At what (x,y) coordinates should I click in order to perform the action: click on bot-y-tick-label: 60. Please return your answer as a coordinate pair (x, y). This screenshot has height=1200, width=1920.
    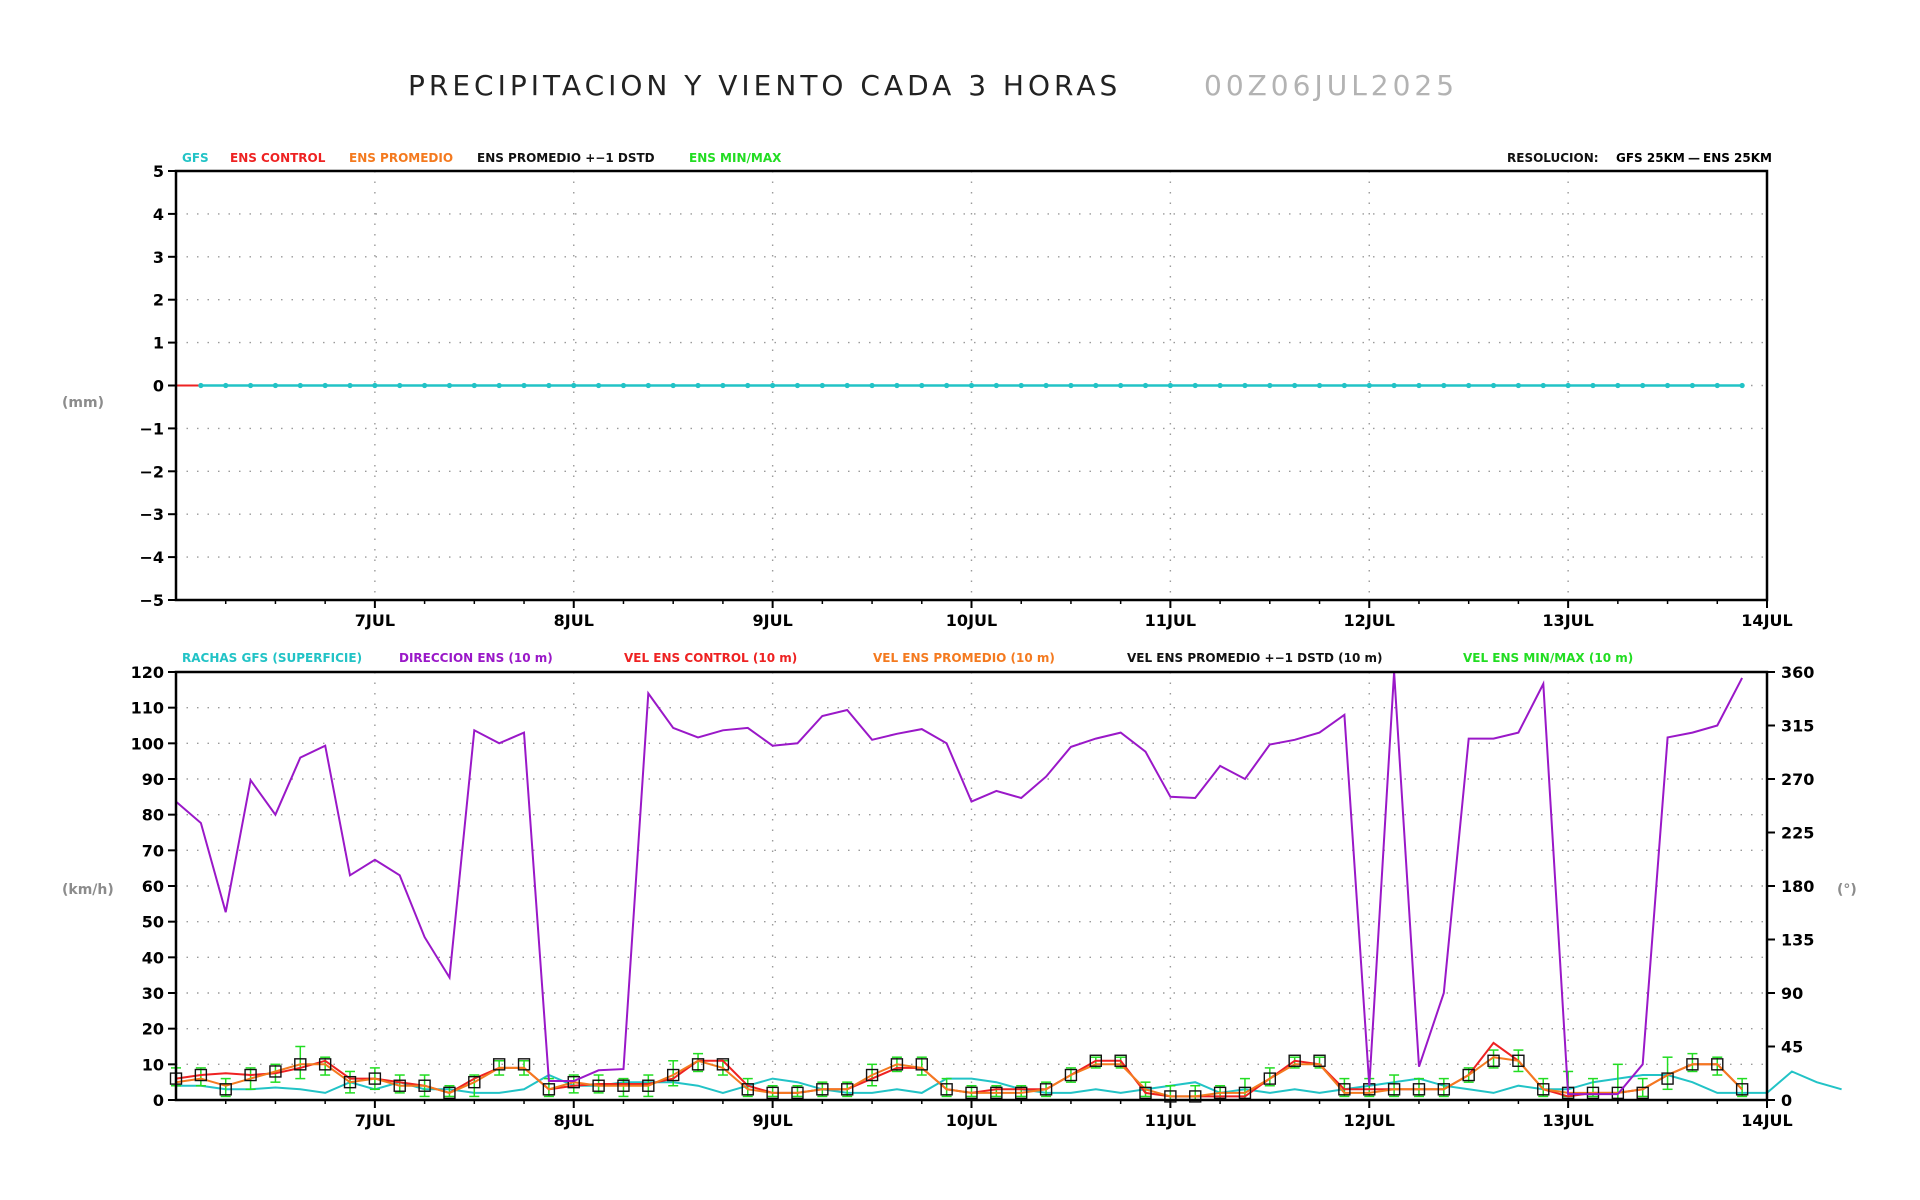
    Looking at the image, I should click on (153, 886).